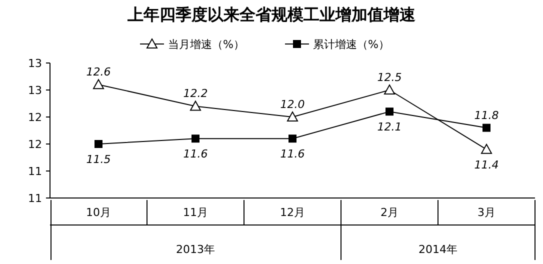 The width and height of the screenshot is (543, 264). What do you see at coordinates (292, 104) in the screenshot?
I see `data-label: 12.0` at bounding box center [292, 104].